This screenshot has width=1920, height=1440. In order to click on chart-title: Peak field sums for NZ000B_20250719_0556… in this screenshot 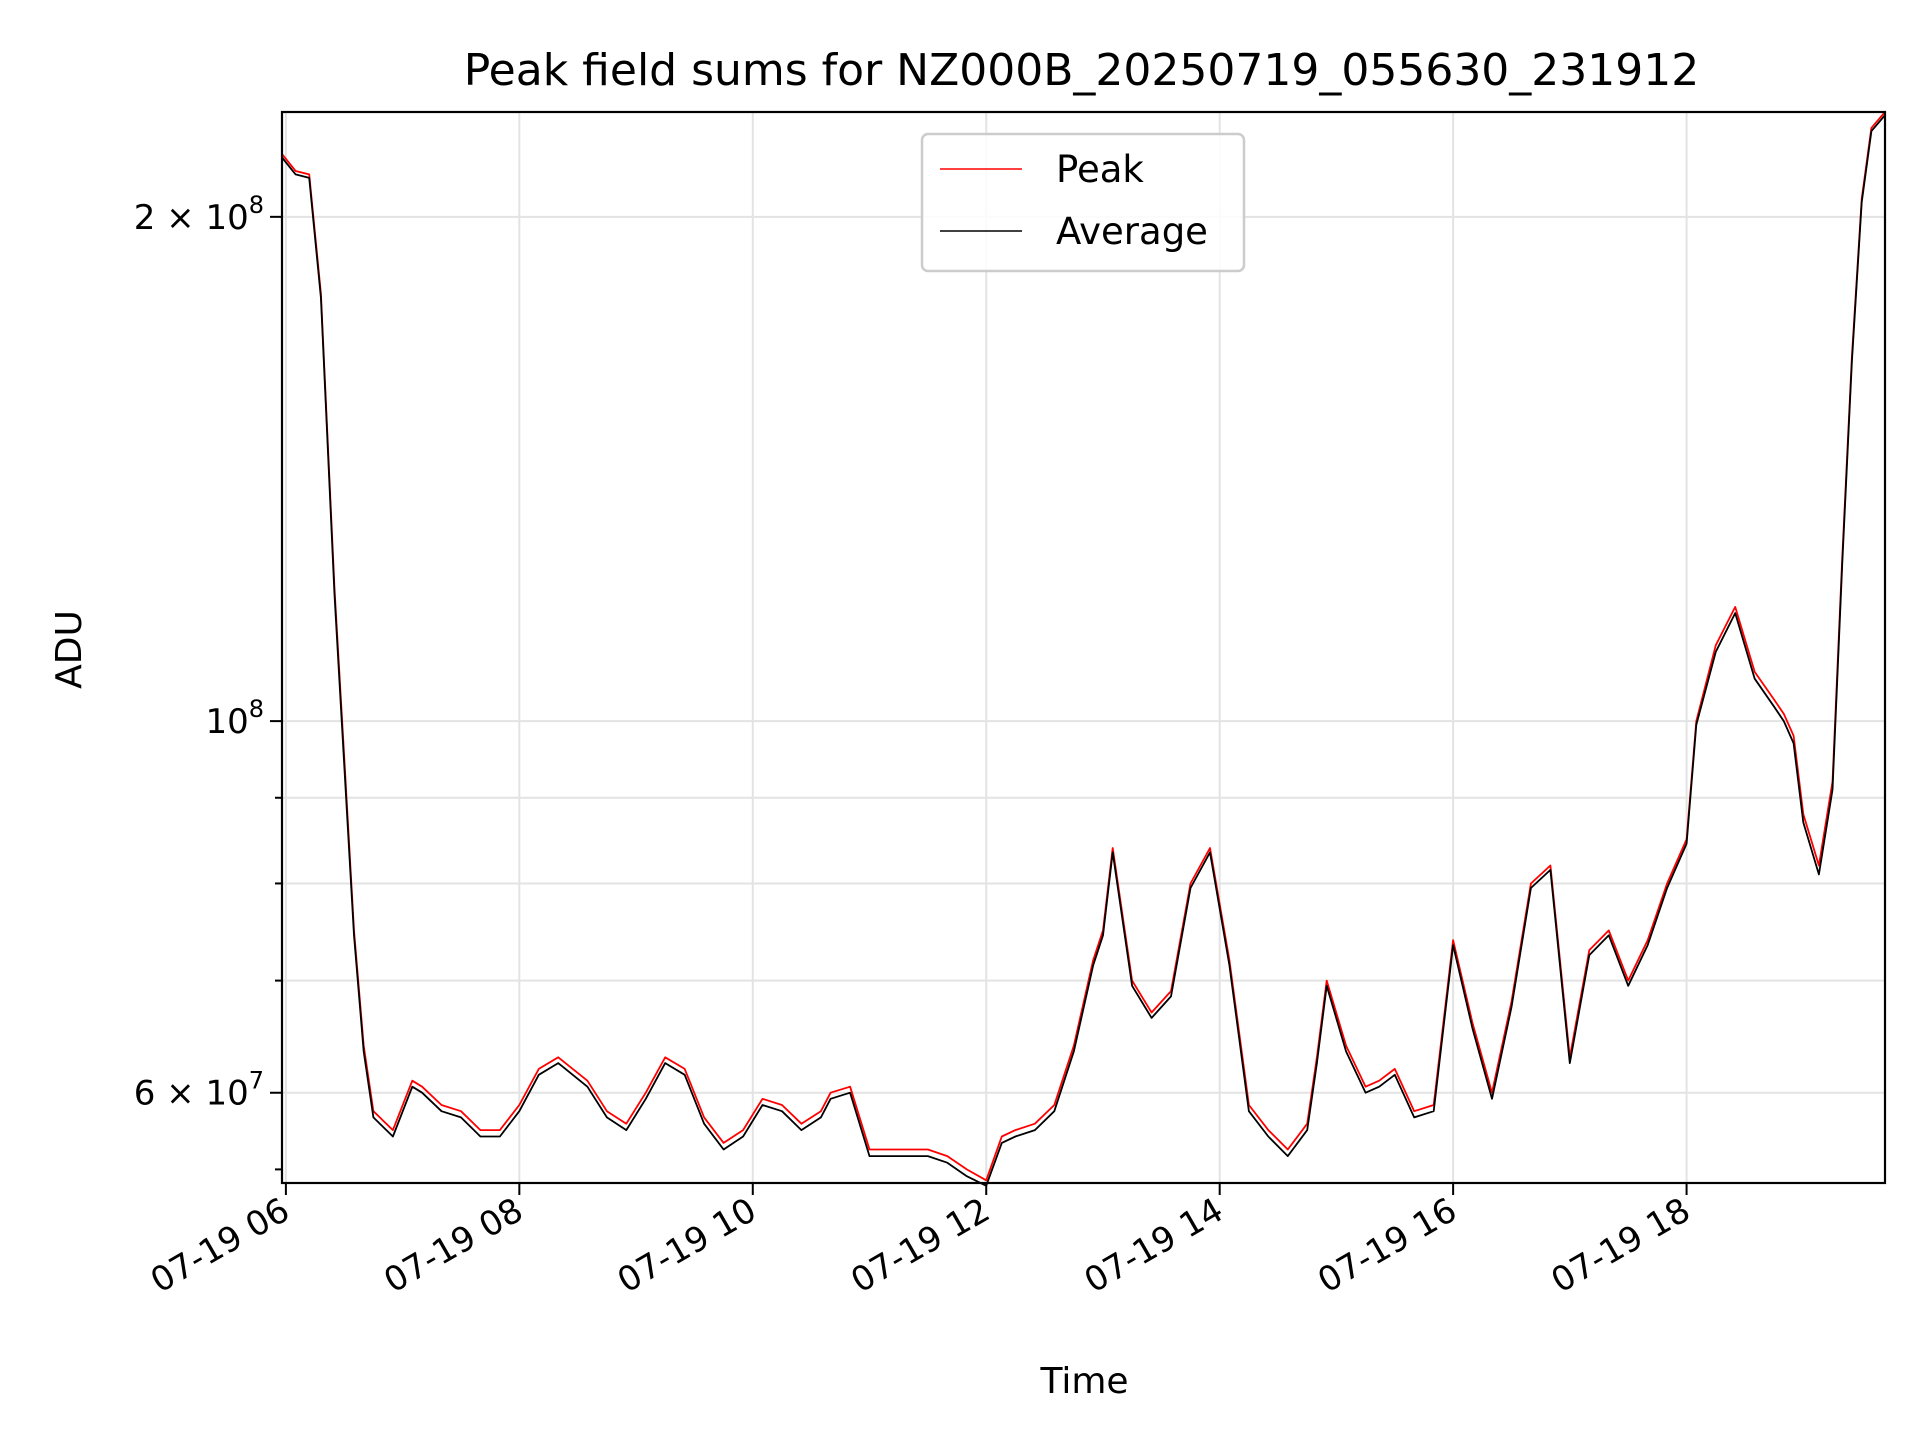, I will do `click(1082, 70)`.